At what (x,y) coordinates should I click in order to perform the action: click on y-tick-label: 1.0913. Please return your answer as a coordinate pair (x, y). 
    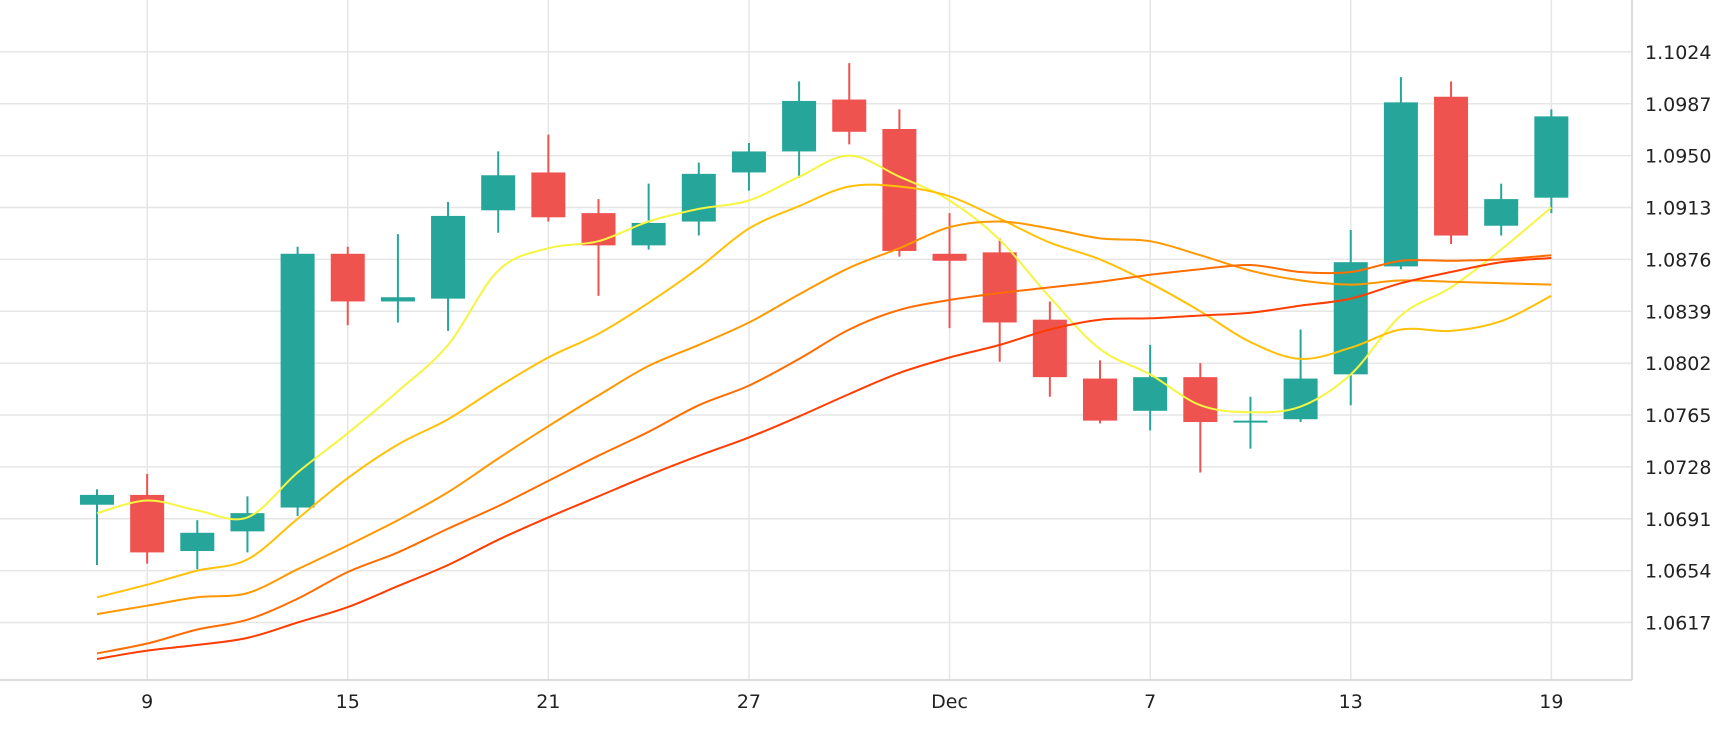
    Looking at the image, I should click on (1678, 209).